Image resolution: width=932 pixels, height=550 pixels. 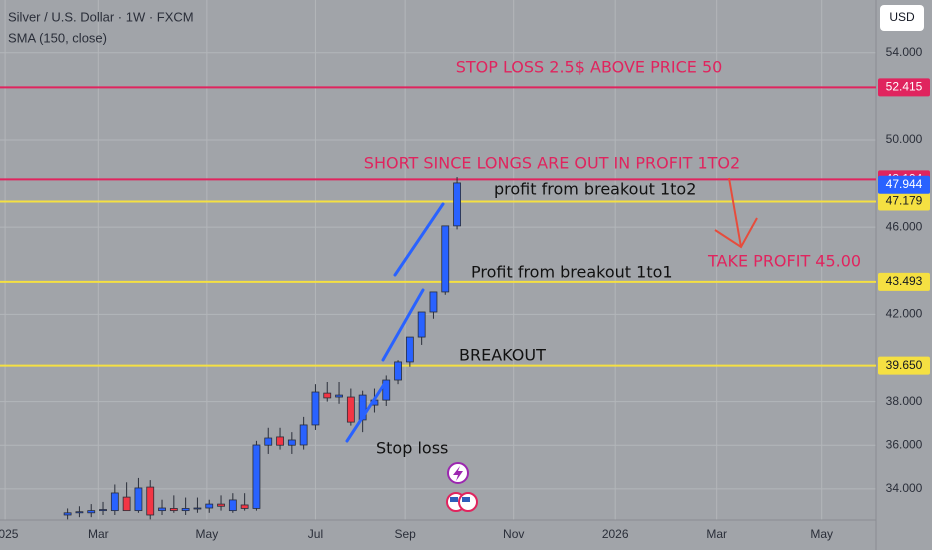 I want to click on annotation: Profit from breakout 1to1, so click(x=572, y=272).